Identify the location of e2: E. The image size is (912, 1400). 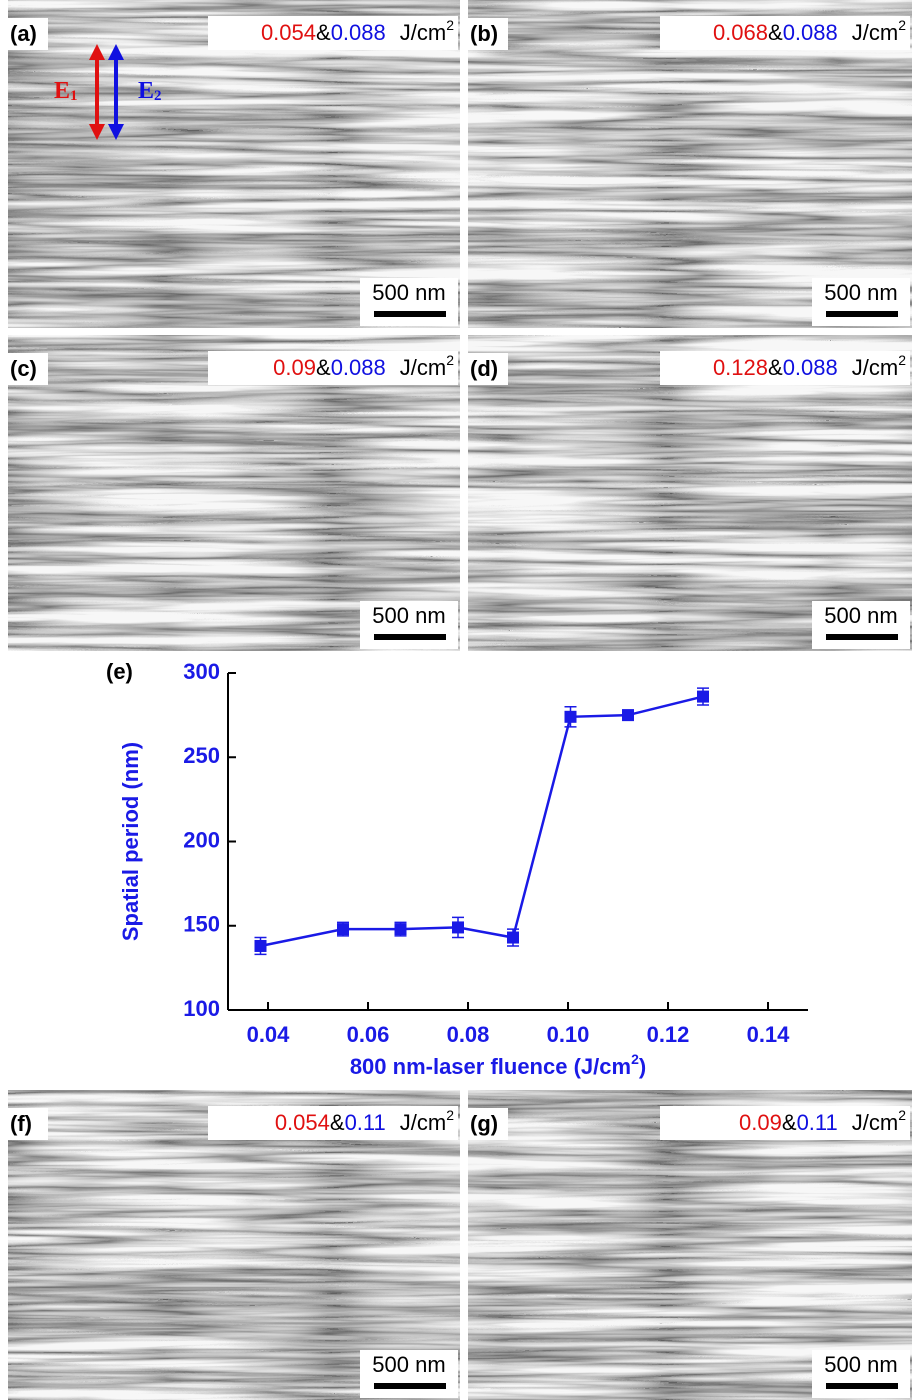
(146, 91).